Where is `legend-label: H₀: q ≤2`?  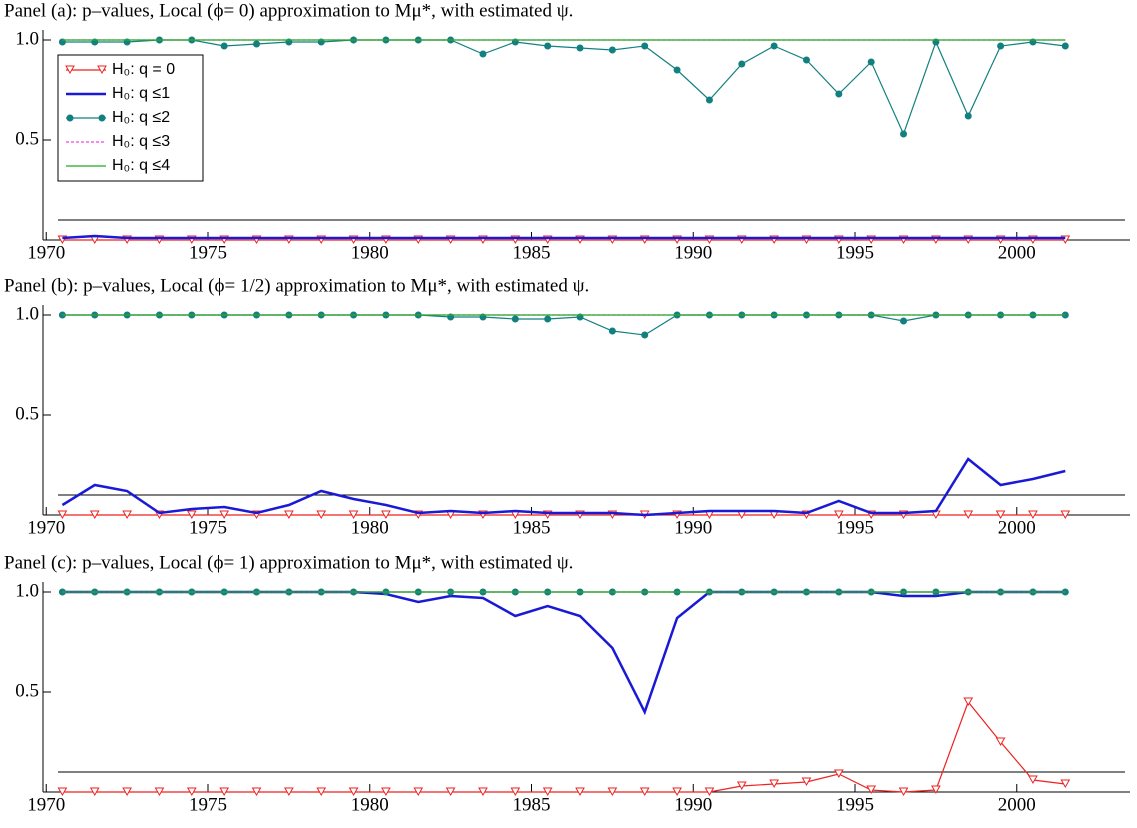
legend-label: H₀: q ≤2 is located at coordinates (141, 117).